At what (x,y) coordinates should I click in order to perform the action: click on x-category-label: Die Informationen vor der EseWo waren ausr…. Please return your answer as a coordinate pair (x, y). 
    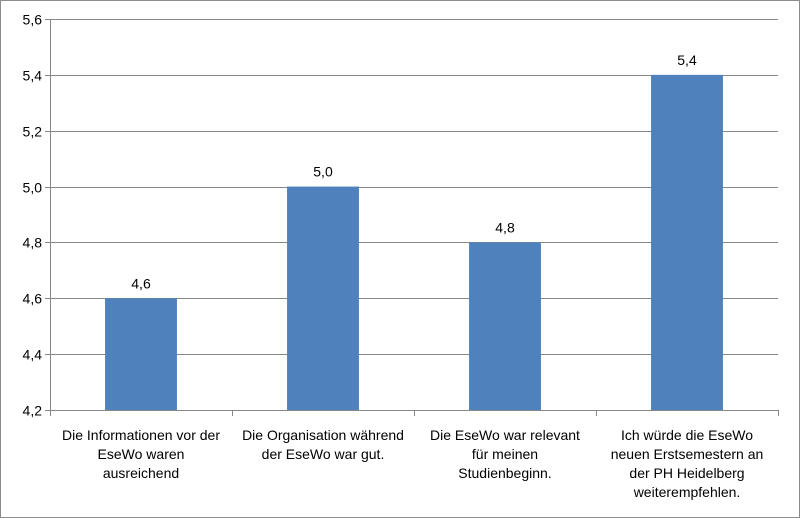
    Looking at the image, I should click on (141, 454).